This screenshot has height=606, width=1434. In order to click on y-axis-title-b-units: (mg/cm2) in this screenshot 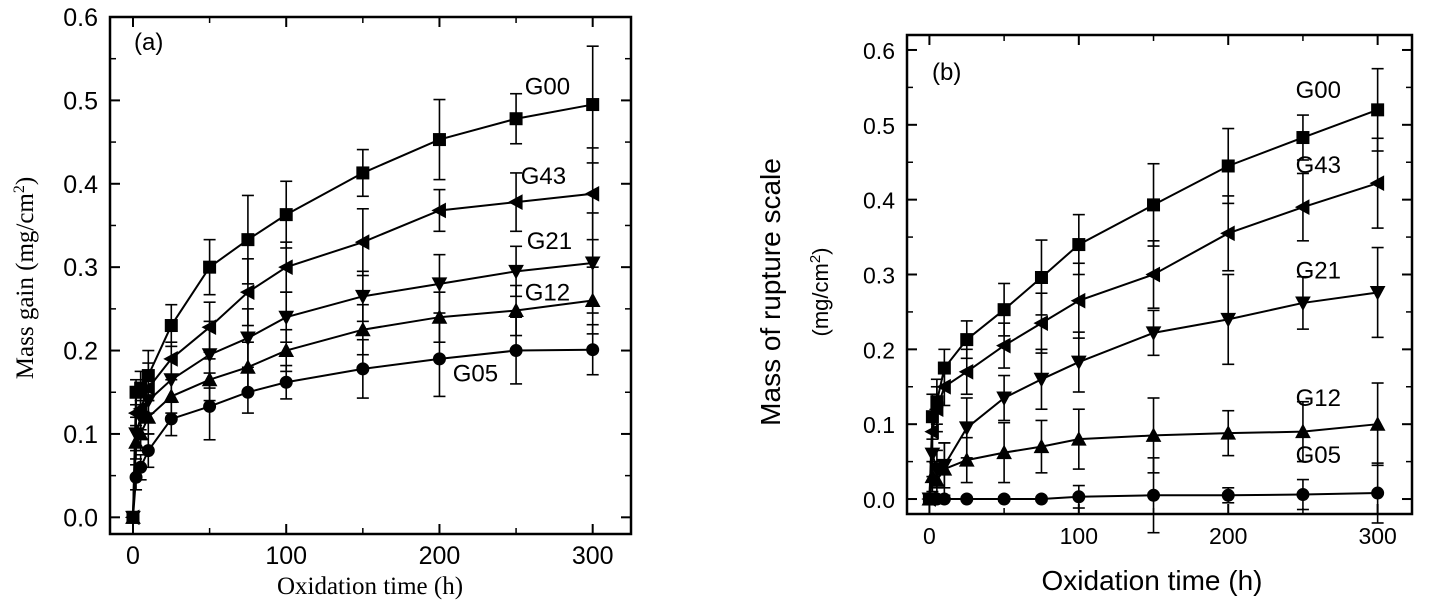, I will do `click(820, 292)`.